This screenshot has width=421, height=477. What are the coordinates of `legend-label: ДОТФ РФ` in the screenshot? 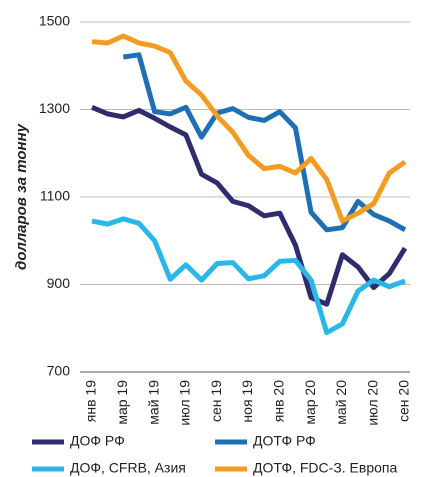 It's located at (284, 441).